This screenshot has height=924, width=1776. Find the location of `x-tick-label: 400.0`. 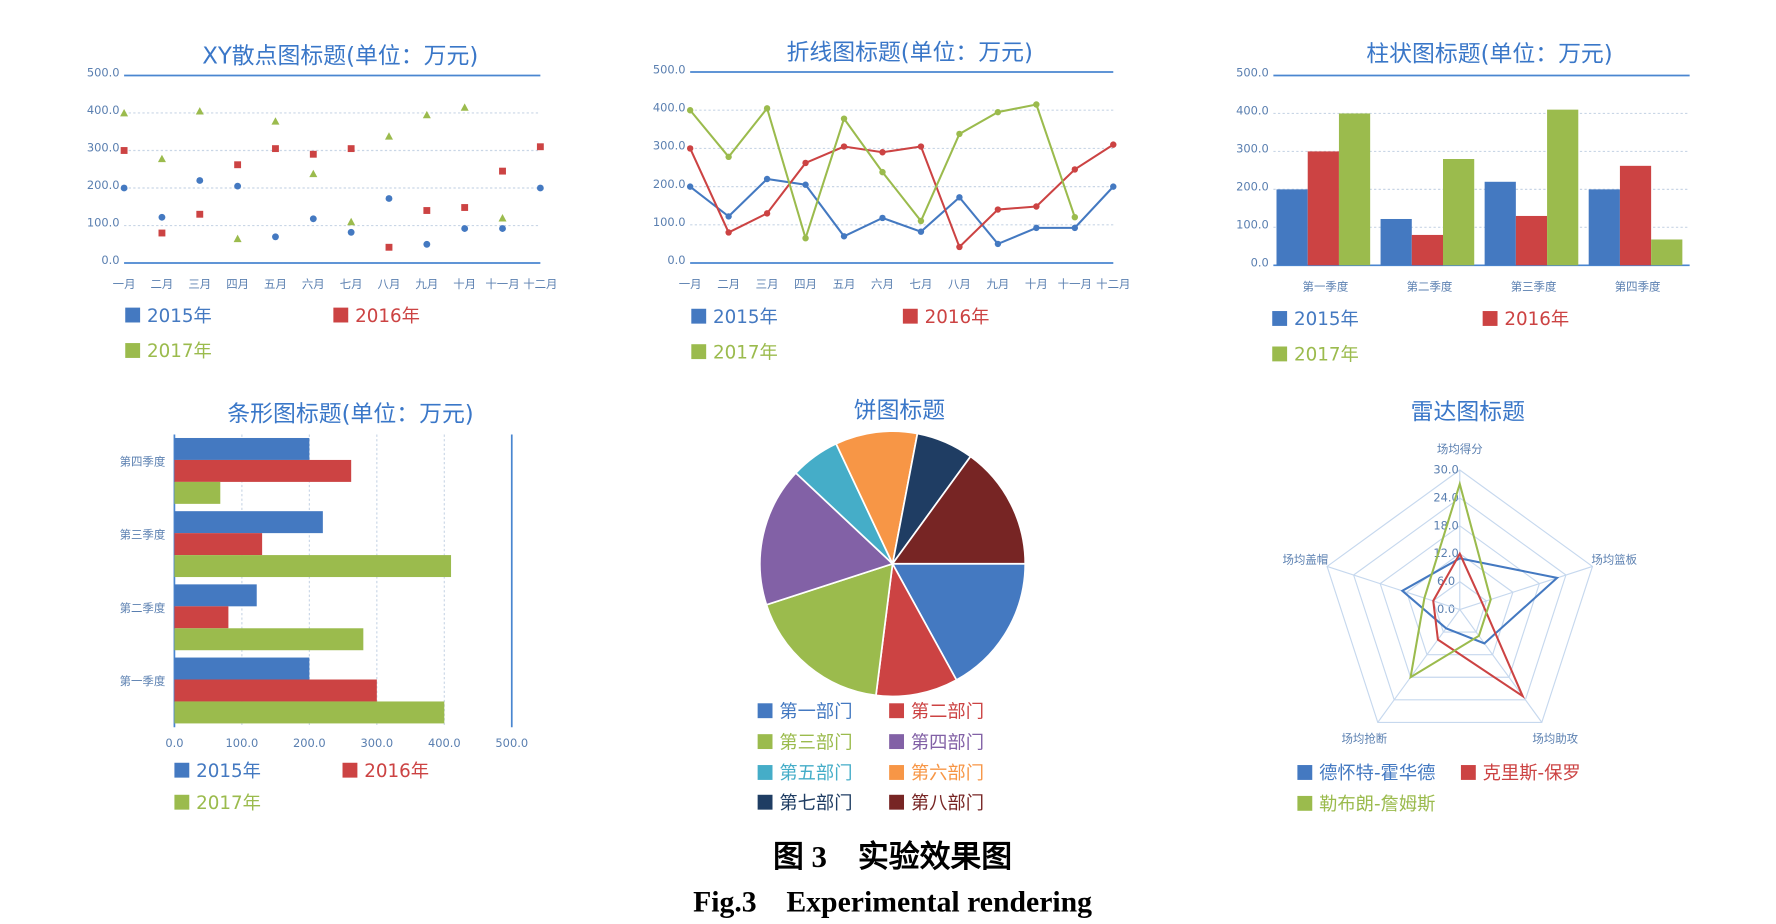

x-tick-label: 400.0 is located at coordinates (444, 743).